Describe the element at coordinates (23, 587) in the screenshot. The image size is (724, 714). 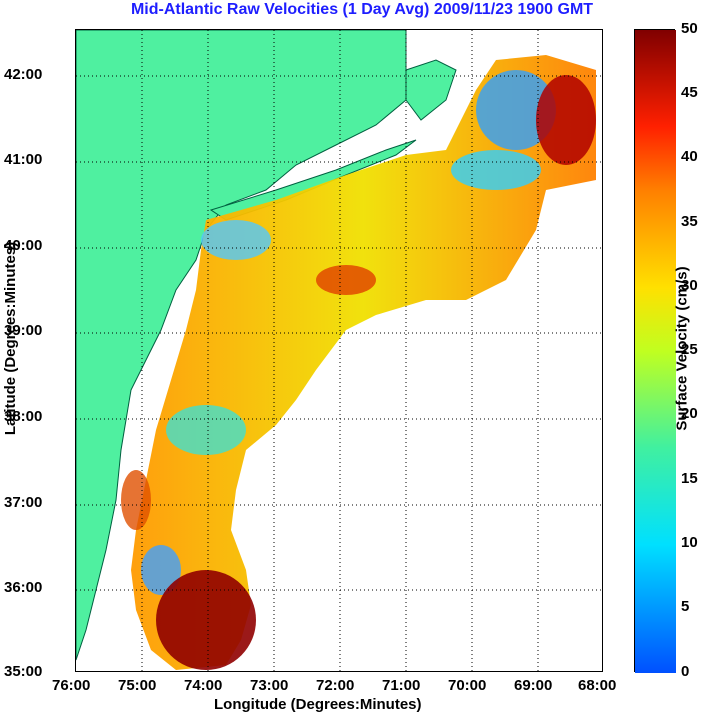
I see `y-tick: 36:00` at that location.